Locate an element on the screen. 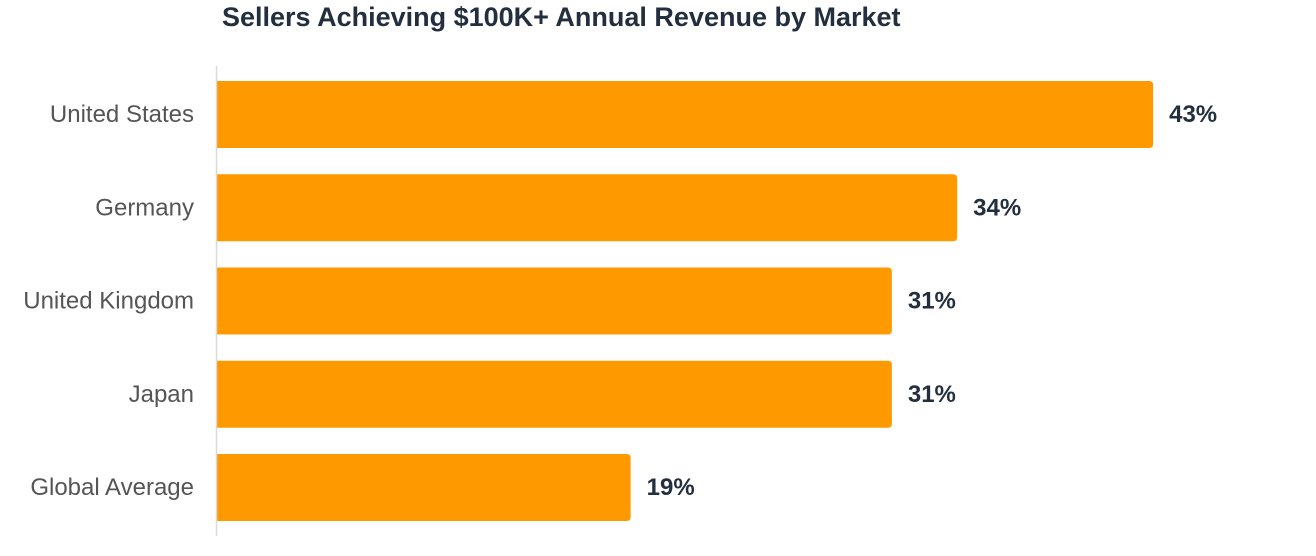  value-label-germany: 34% is located at coordinates (997, 207).